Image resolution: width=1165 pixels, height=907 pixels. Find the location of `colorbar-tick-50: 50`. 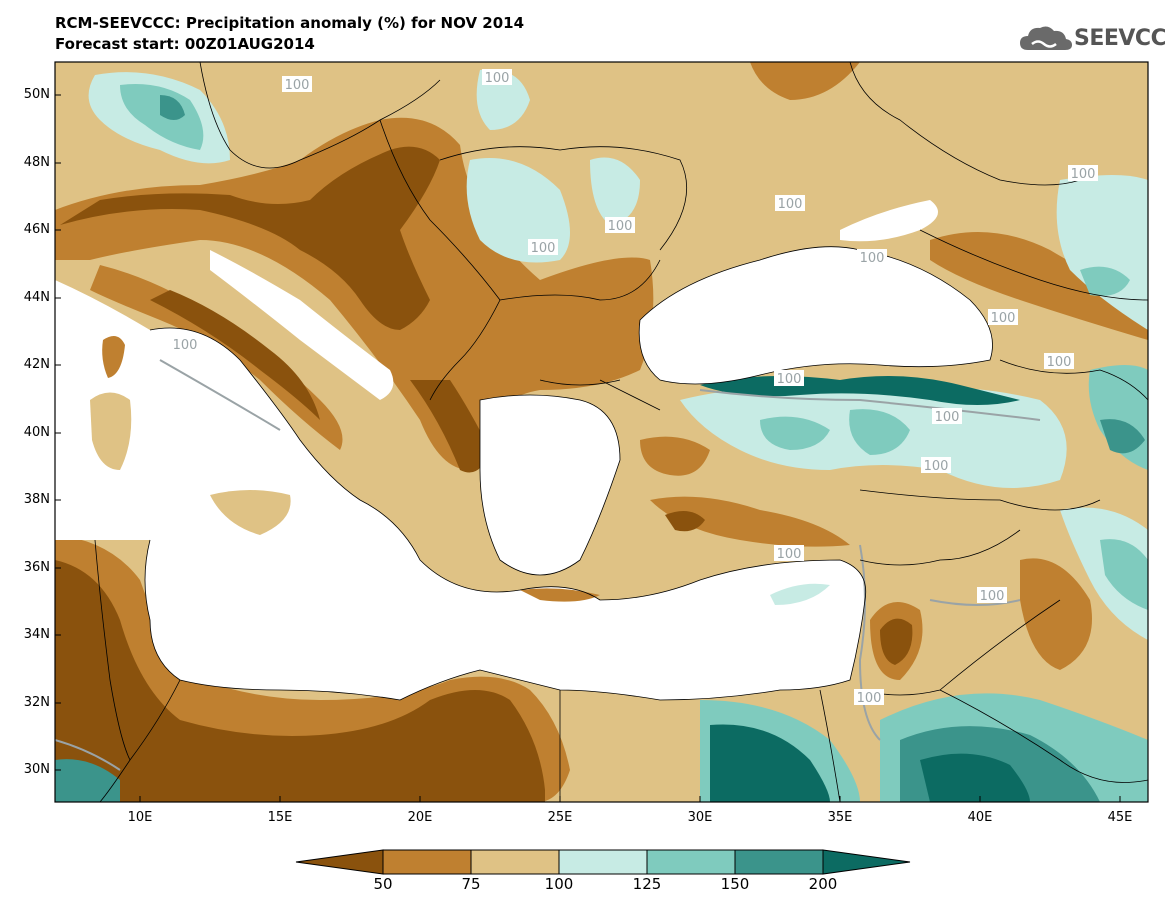

colorbar-tick-50: 50 is located at coordinates (383, 884).